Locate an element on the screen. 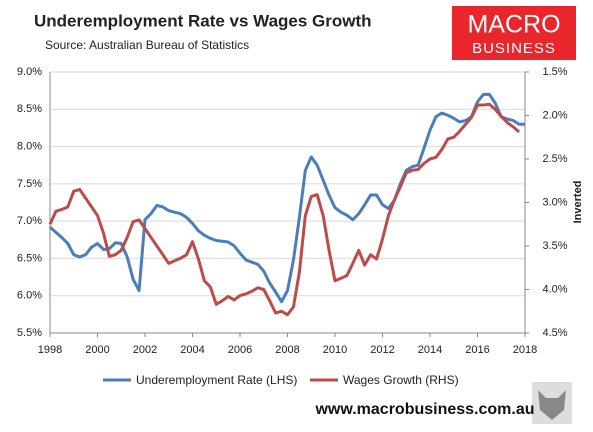  y-tick-label: 5.5% is located at coordinates (29, 333).